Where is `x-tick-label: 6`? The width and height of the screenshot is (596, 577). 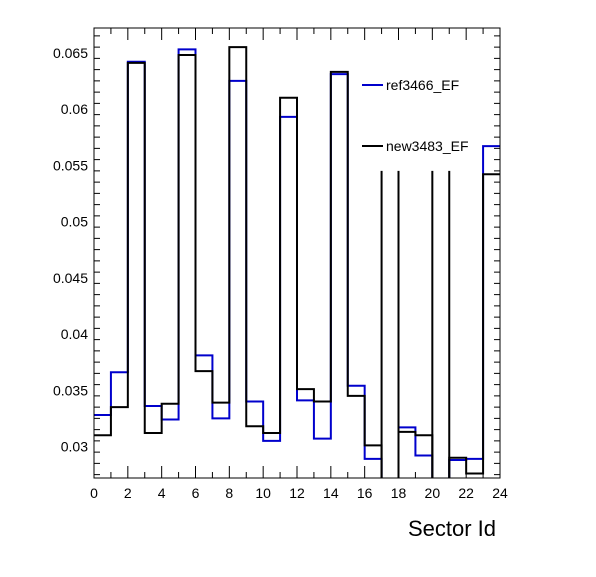
x-tick-label: 6 is located at coordinates (196, 493).